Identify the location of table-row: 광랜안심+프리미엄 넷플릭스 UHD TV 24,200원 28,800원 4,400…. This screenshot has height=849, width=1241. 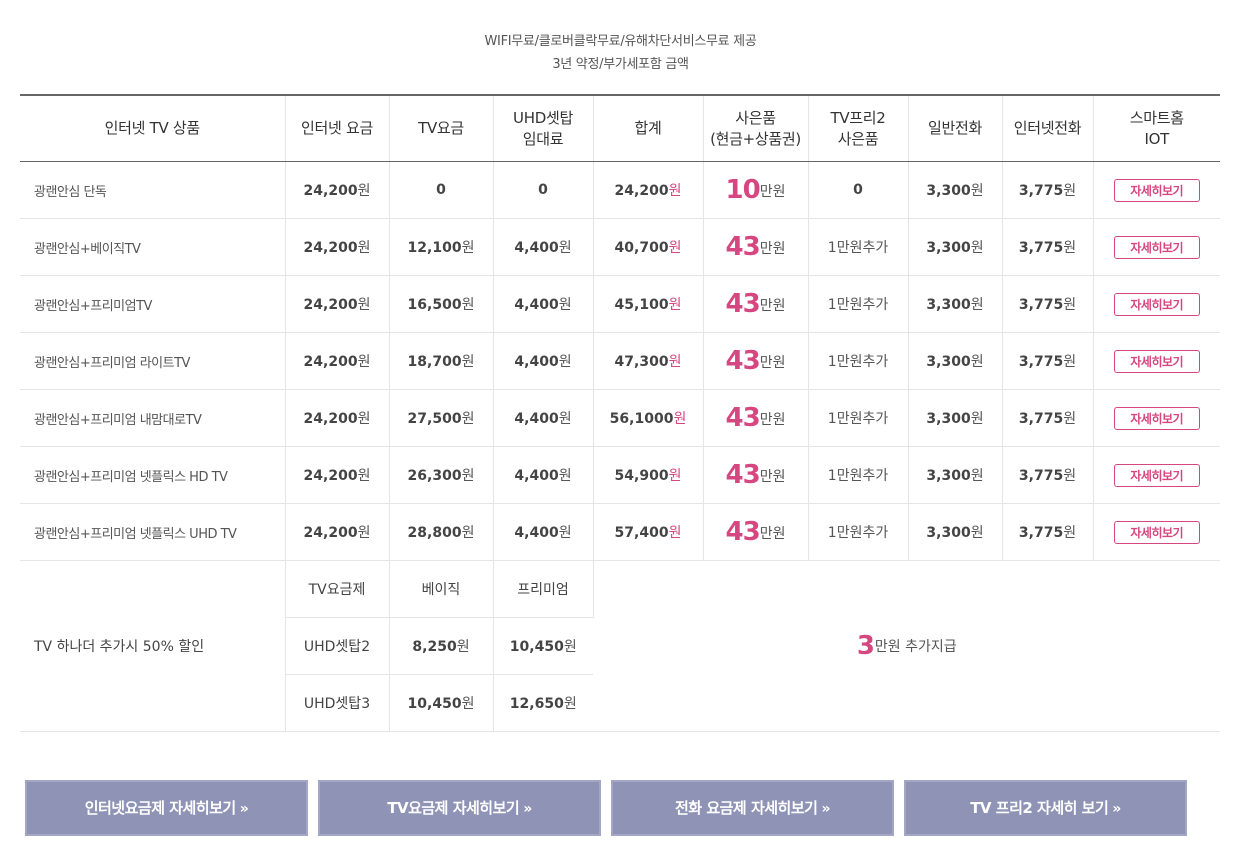
(620, 532).